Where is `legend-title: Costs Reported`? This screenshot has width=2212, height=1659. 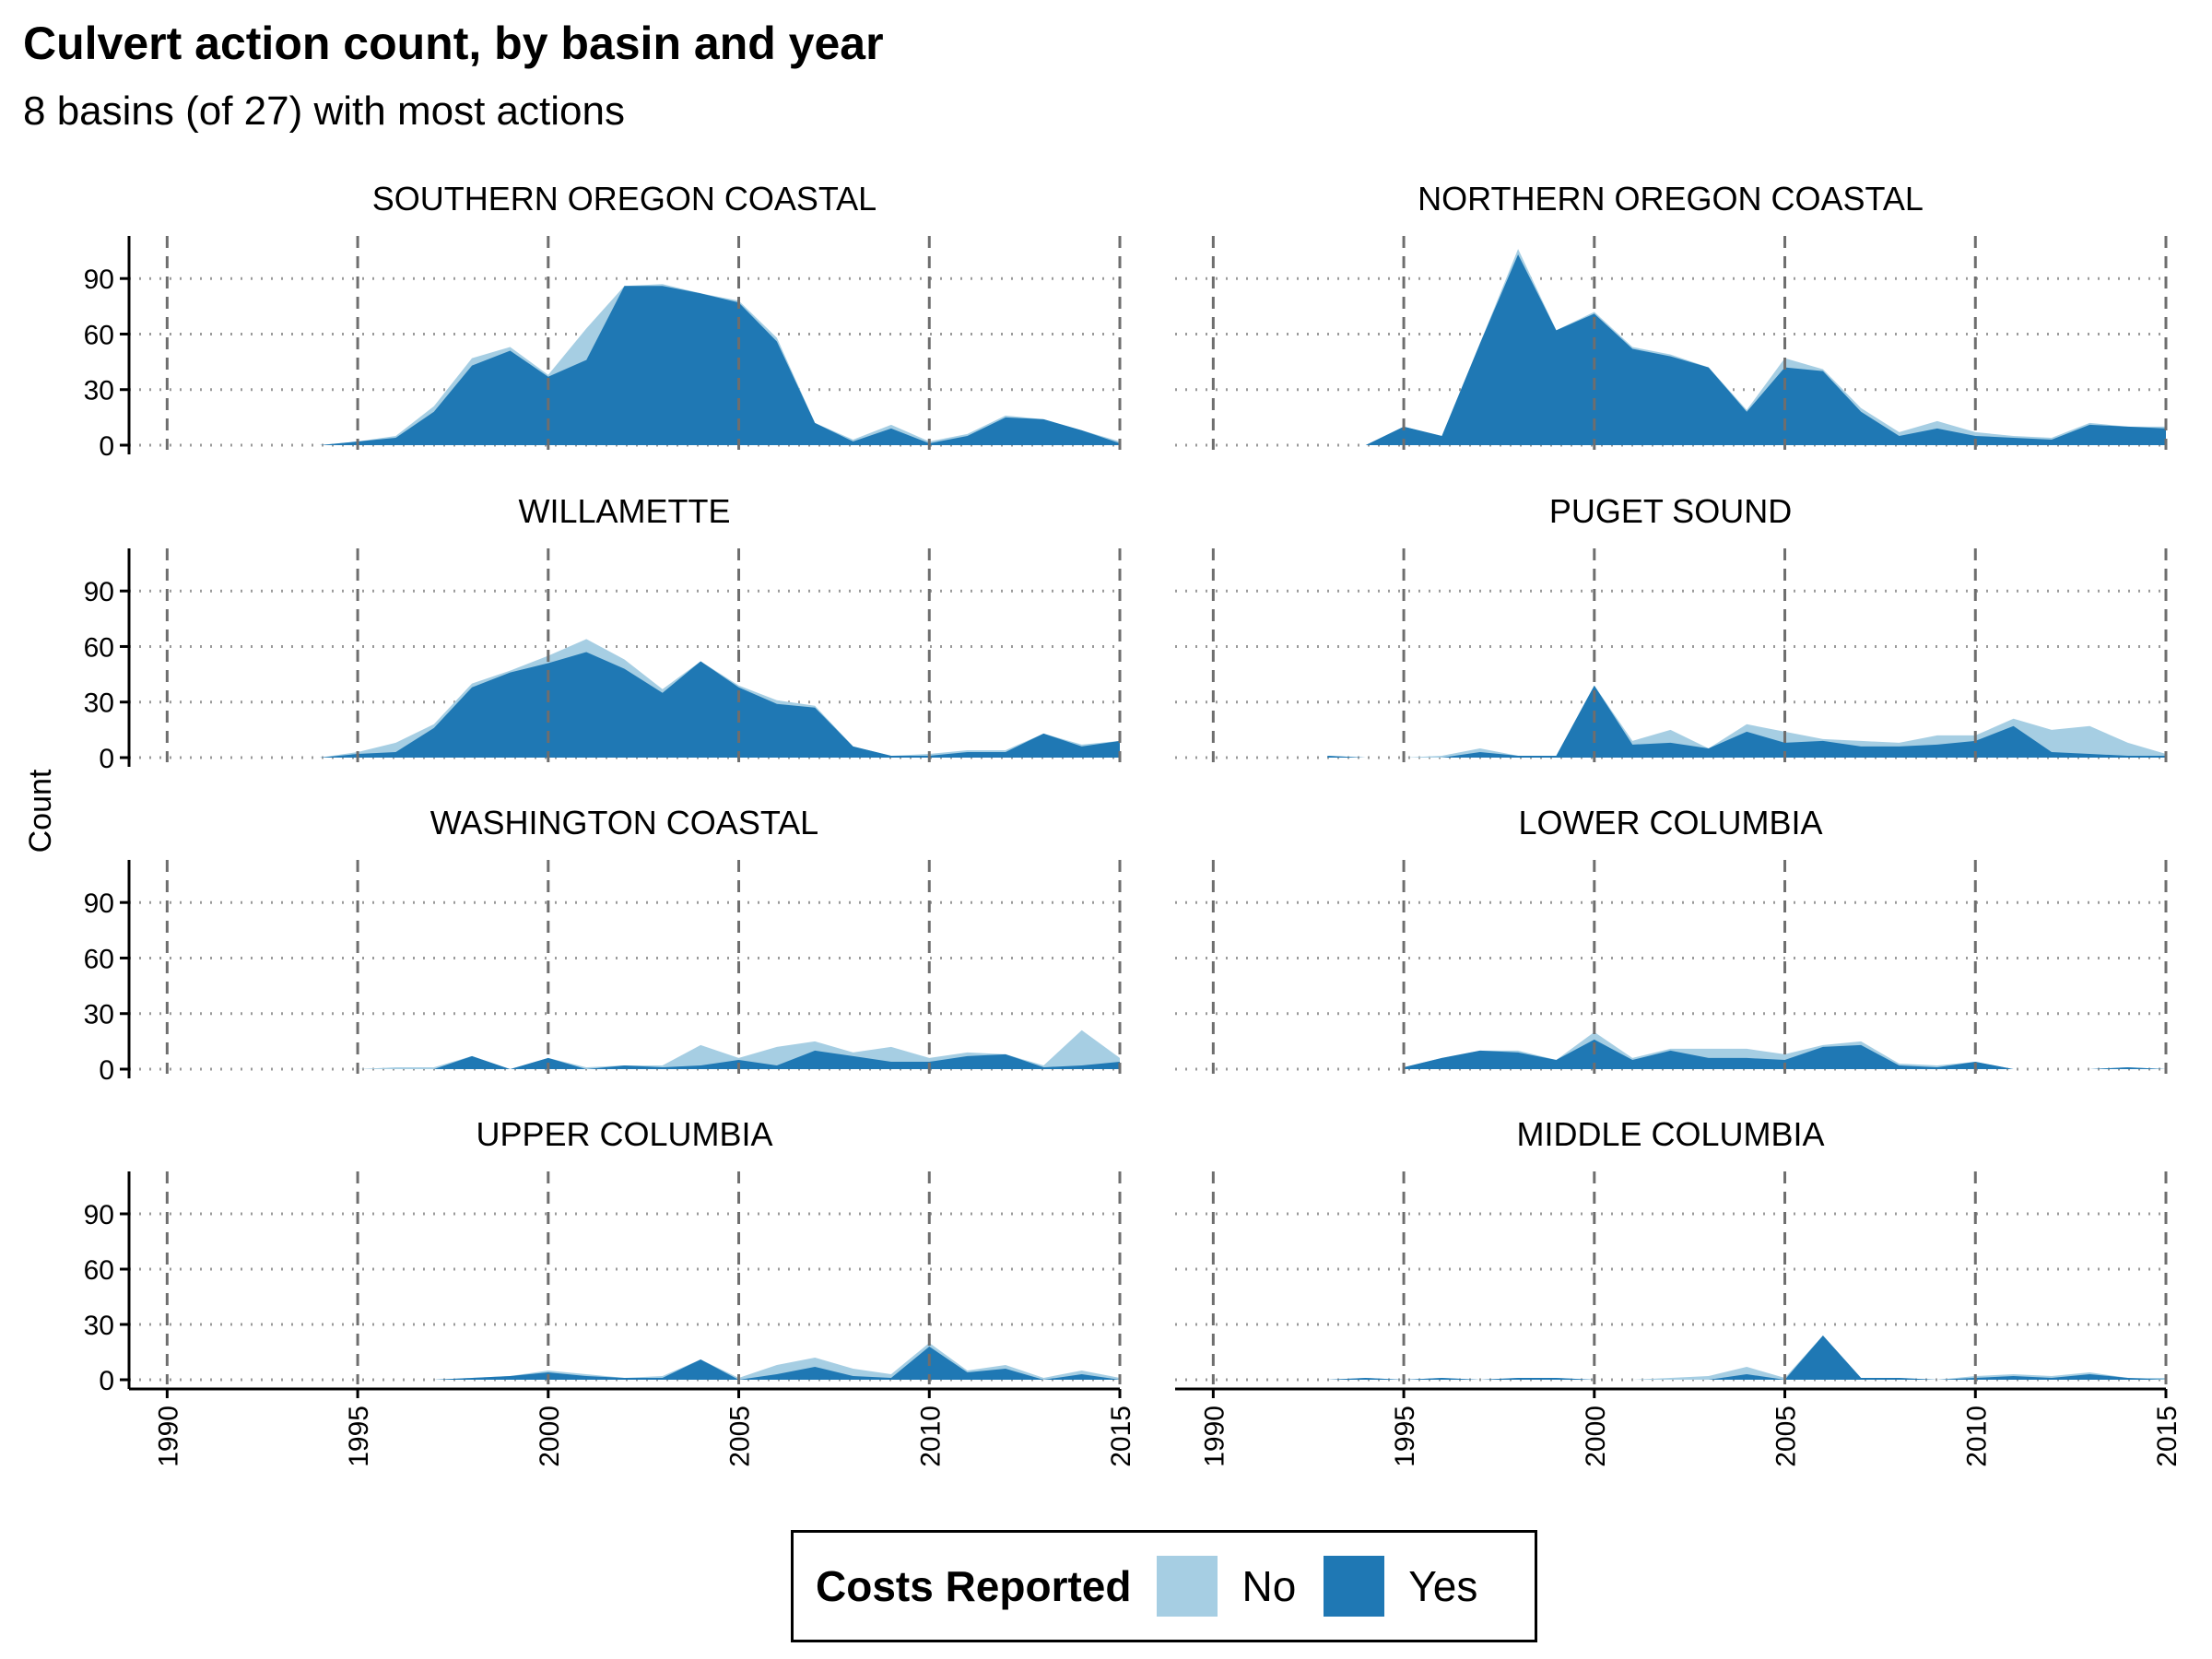
legend-title: Costs Reported is located at coordinates (974, 1586).